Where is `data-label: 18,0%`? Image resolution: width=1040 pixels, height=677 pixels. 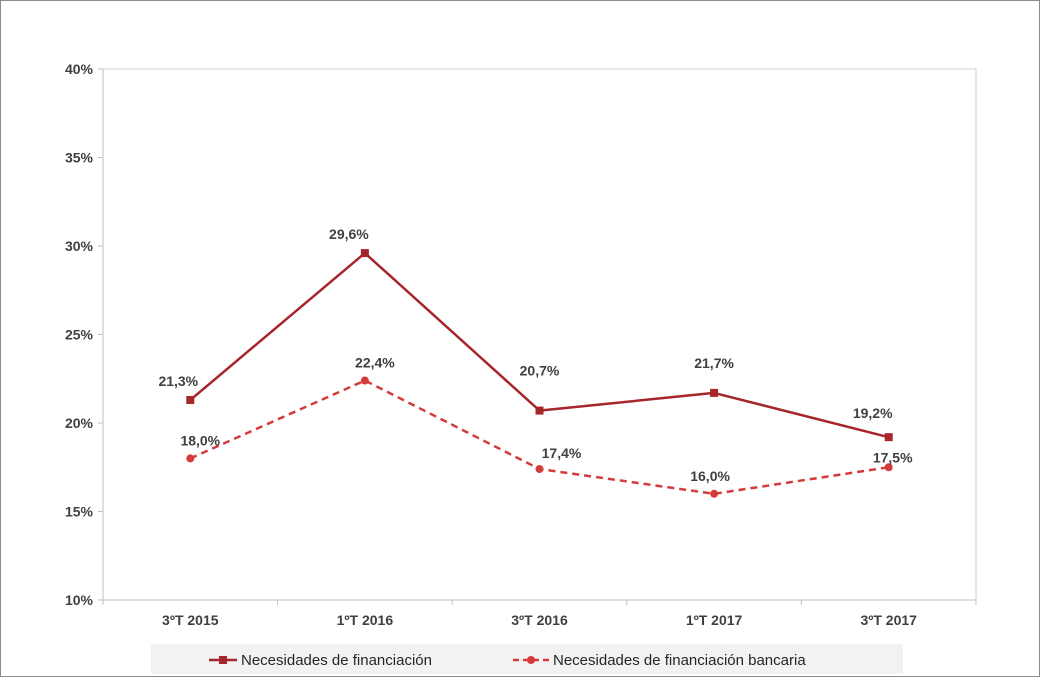
data-label: 18,0% is located at coordinates (200, 440).